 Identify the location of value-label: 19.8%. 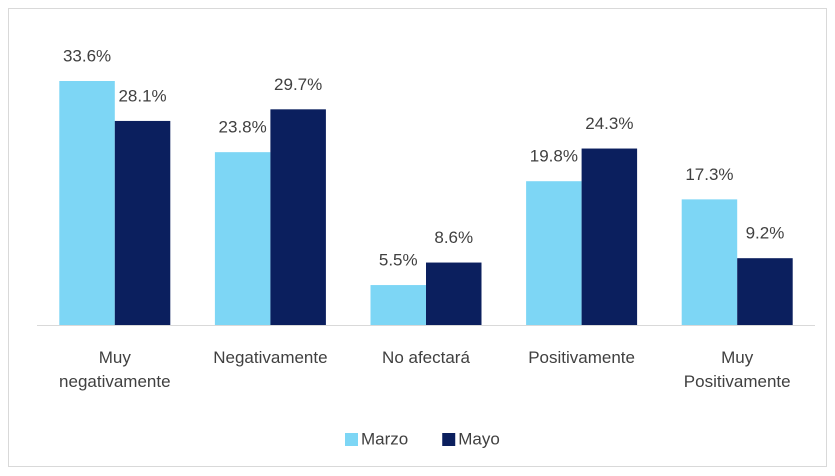
(554, 156).